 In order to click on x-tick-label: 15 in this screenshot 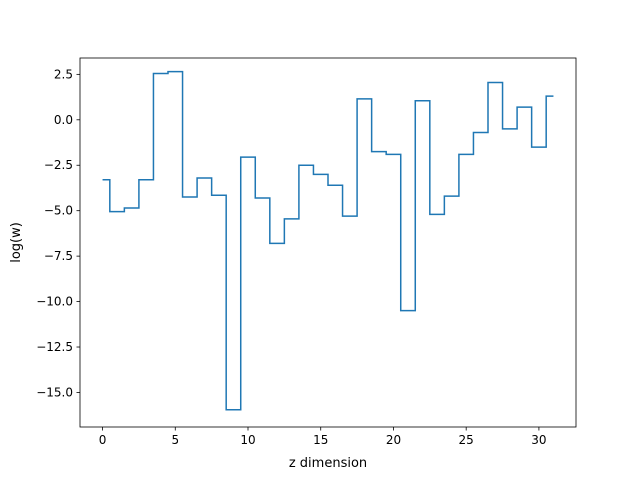, I will do `click(320, 440)`.